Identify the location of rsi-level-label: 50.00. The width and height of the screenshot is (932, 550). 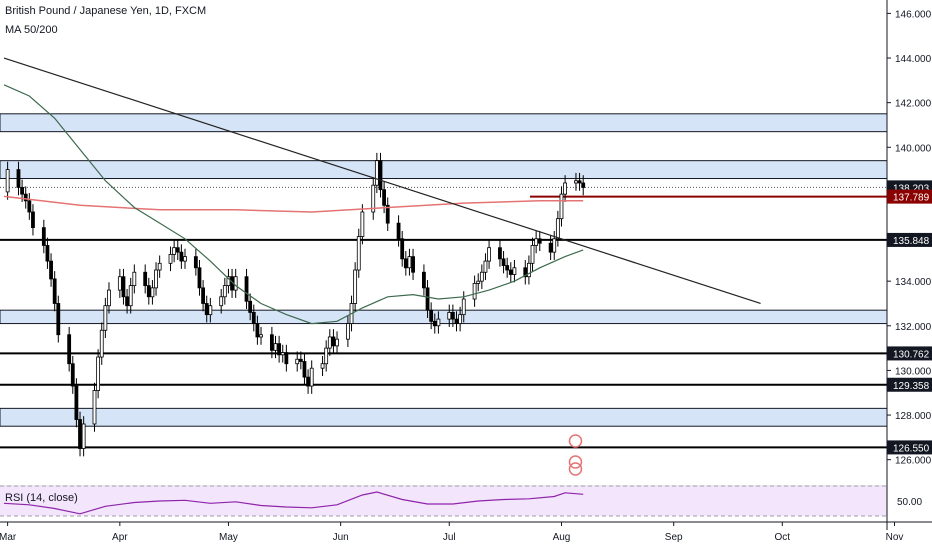
(909, 502).